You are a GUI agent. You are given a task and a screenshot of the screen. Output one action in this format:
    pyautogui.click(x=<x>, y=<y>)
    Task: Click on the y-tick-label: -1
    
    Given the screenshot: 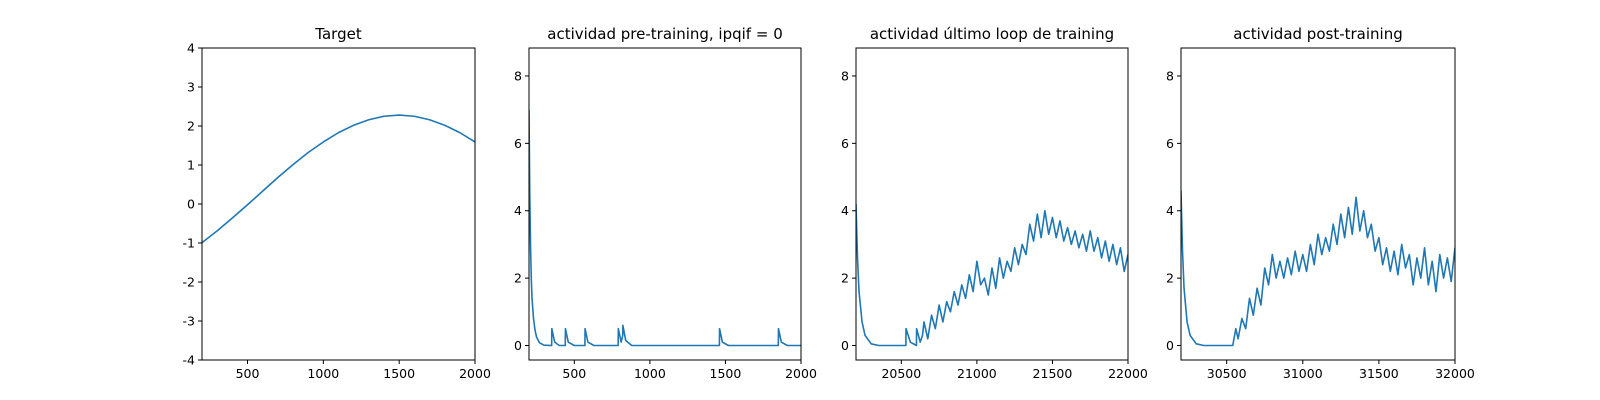 What is the action you would take?
    pyautogui.click(x=189, y=243)
    